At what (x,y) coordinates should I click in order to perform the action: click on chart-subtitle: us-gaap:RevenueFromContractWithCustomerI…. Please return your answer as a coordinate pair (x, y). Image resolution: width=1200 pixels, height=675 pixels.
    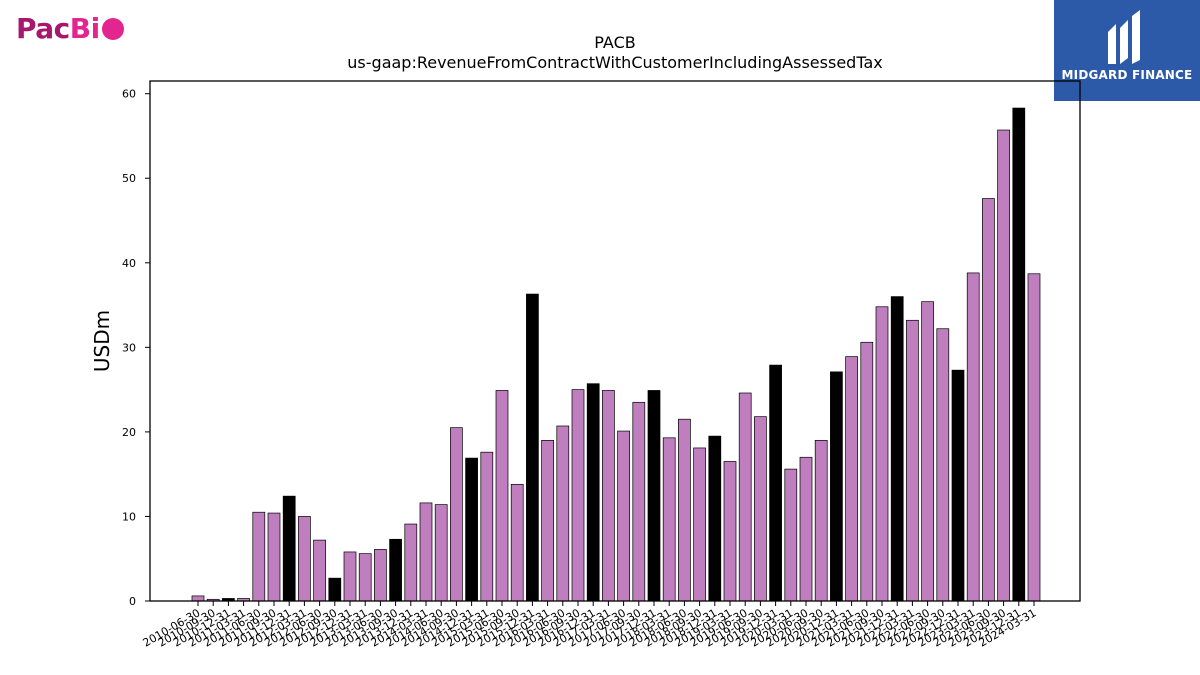
    Looking at the image, I should click on (614, 62).